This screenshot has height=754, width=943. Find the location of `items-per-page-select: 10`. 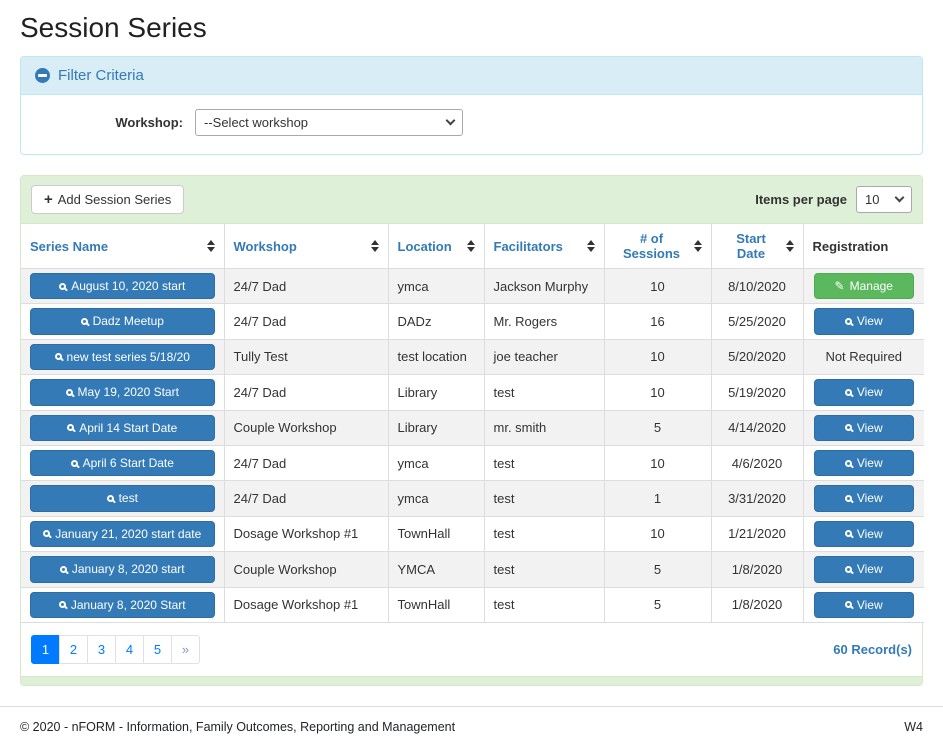

items-per-page-select: 10 is located at coordinates (884, 199).